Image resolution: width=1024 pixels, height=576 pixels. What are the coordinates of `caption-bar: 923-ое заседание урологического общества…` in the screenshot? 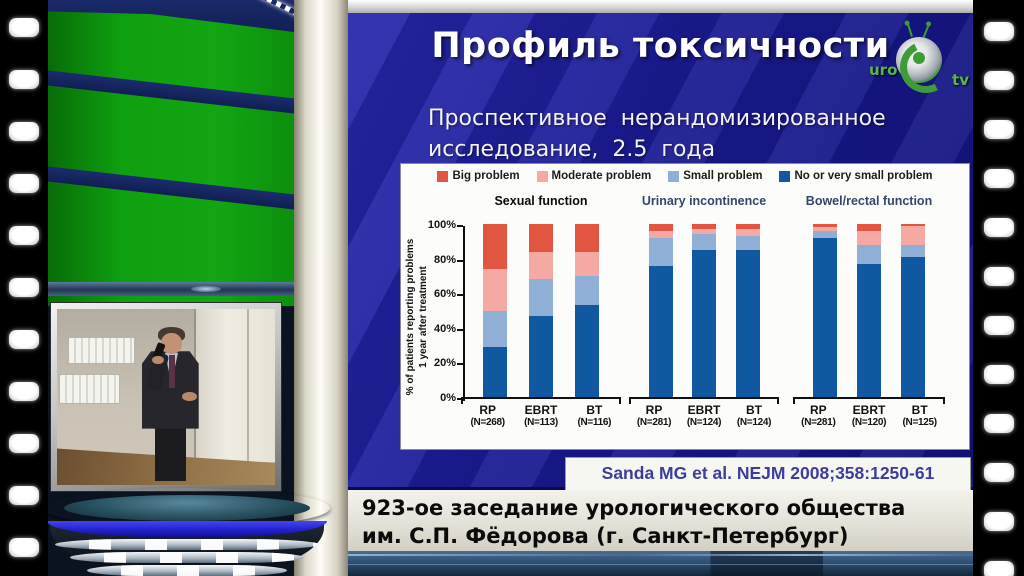 It's located at (660, 520).